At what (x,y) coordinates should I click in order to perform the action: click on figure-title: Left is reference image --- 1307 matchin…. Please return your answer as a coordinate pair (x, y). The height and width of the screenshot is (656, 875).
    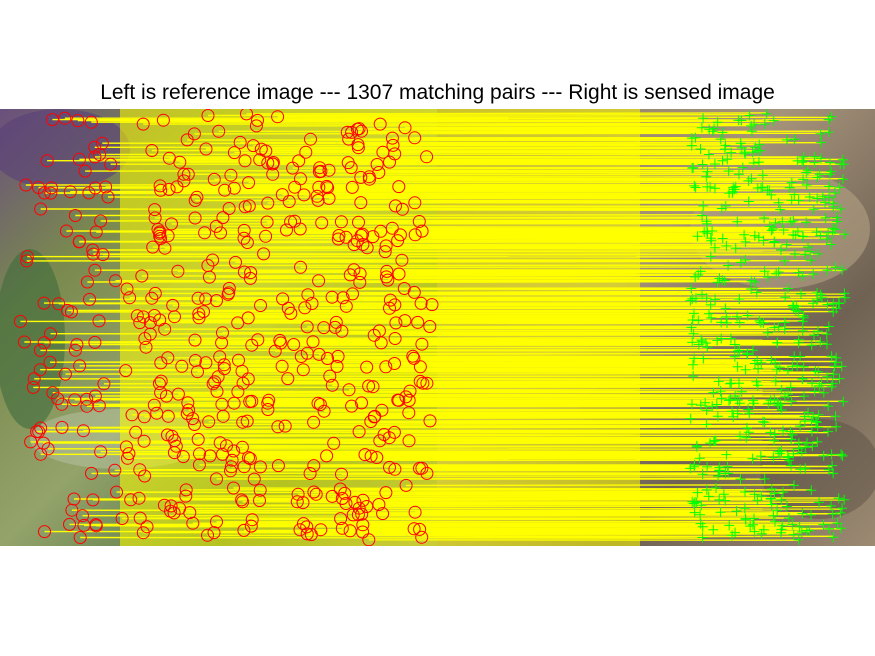
    Looking at the image, I should click on (437, 92).